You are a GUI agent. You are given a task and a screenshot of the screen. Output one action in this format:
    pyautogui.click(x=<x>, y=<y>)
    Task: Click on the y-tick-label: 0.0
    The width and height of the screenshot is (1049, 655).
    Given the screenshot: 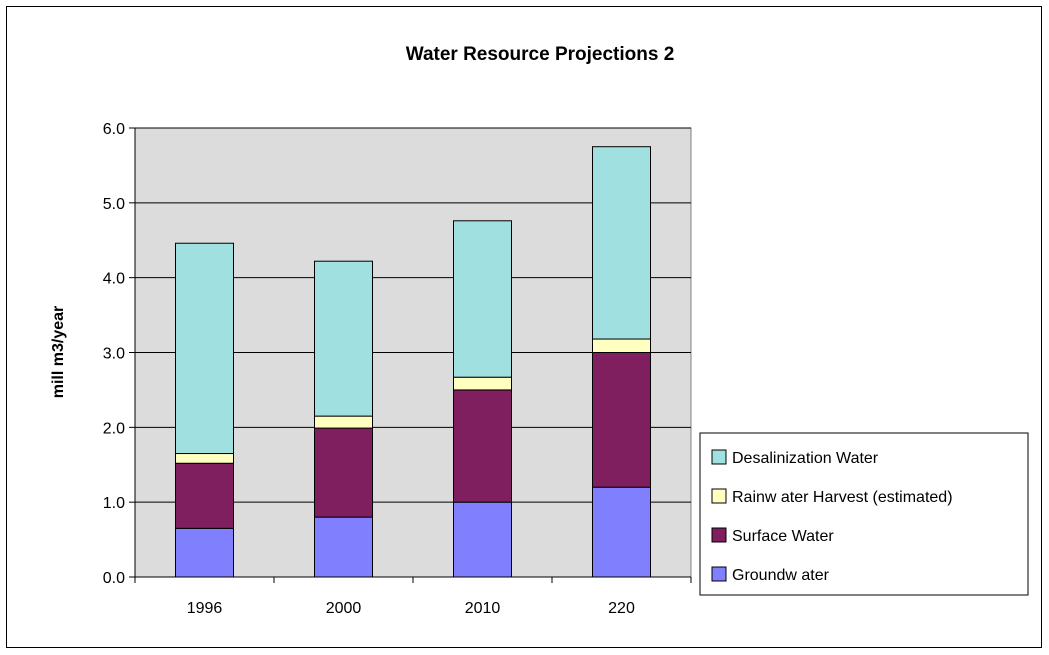 What is the action you would take?
    pyautogui.click(x=114, y=578)
    